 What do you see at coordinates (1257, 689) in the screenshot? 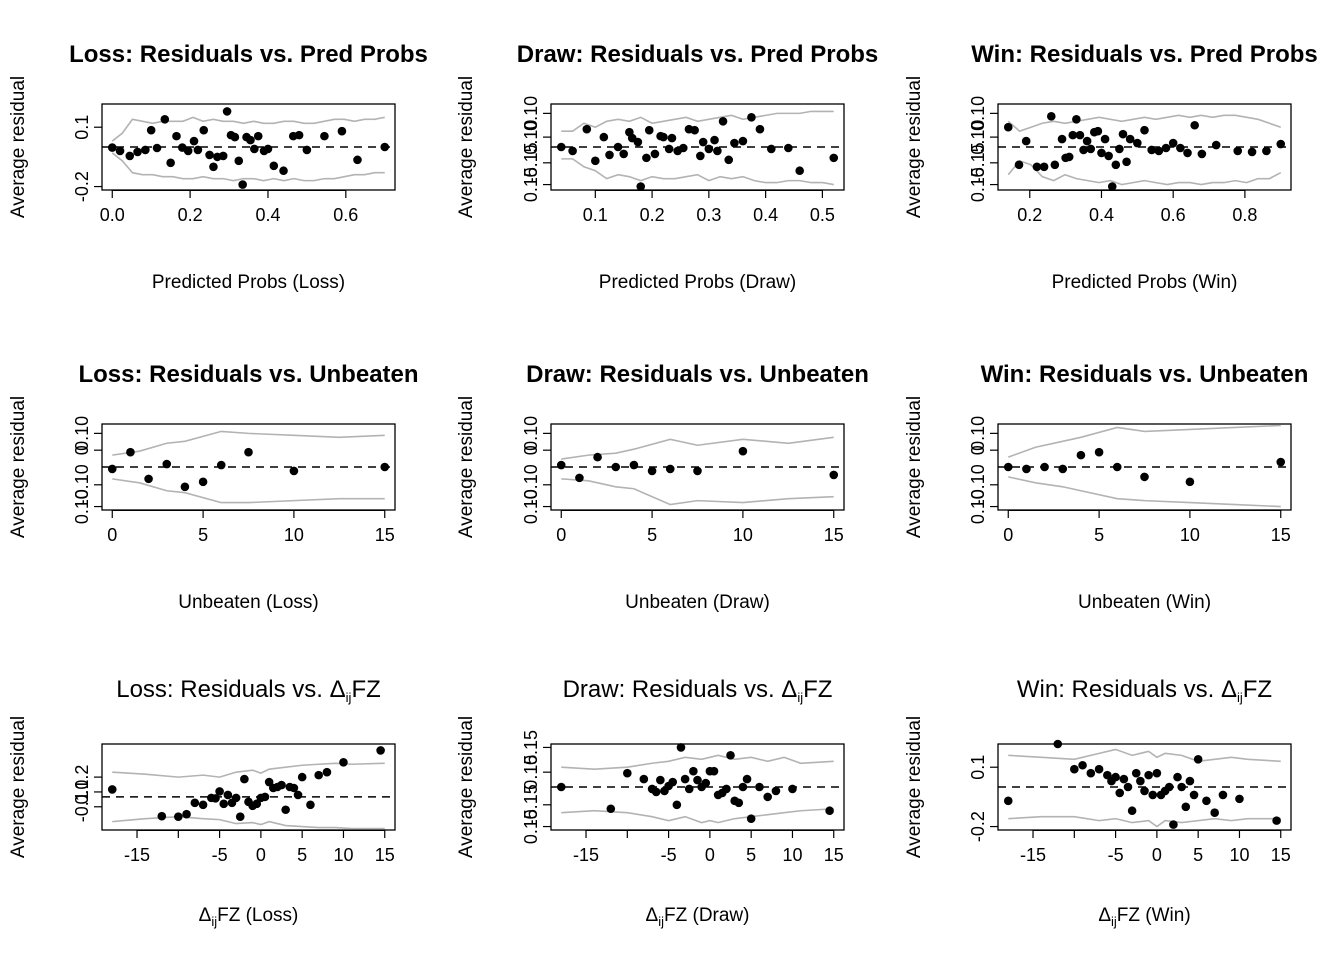
I see `title-suffix: FZ` at bounding box center [1257, 689].